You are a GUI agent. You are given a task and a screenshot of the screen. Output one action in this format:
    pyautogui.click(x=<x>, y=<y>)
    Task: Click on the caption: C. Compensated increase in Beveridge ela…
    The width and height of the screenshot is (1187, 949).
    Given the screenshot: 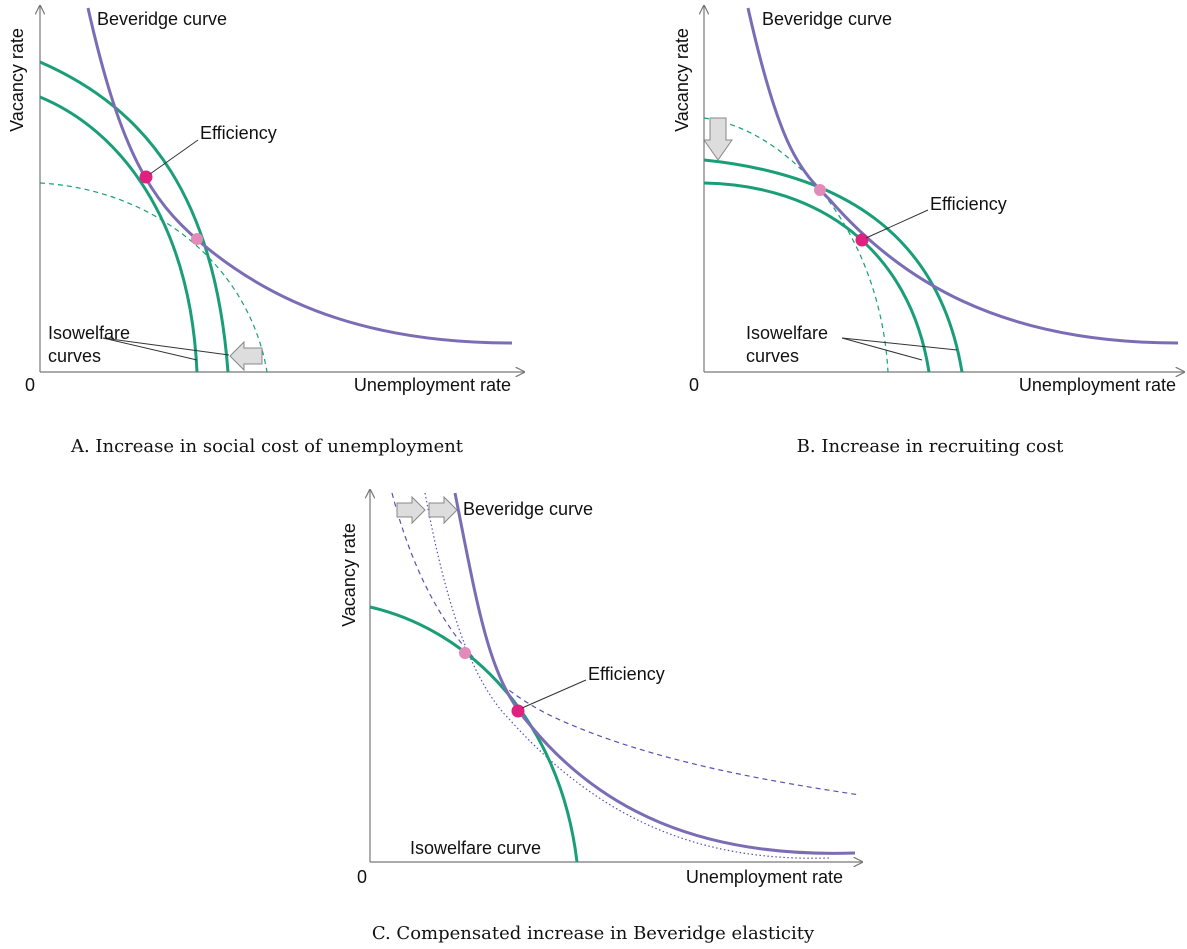 What is the action you would take?
    pyautogui.click(x=593, y=933)
    